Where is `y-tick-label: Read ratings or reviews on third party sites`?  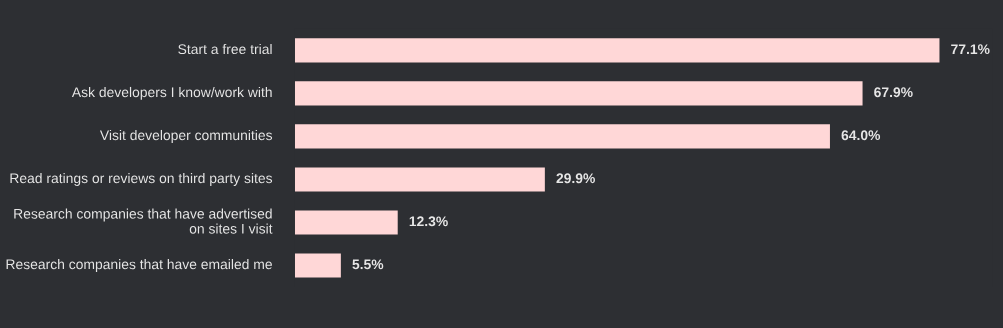
y-tick-label: Read ratings or reviews on third party sites is located at coordinates (141, 179).